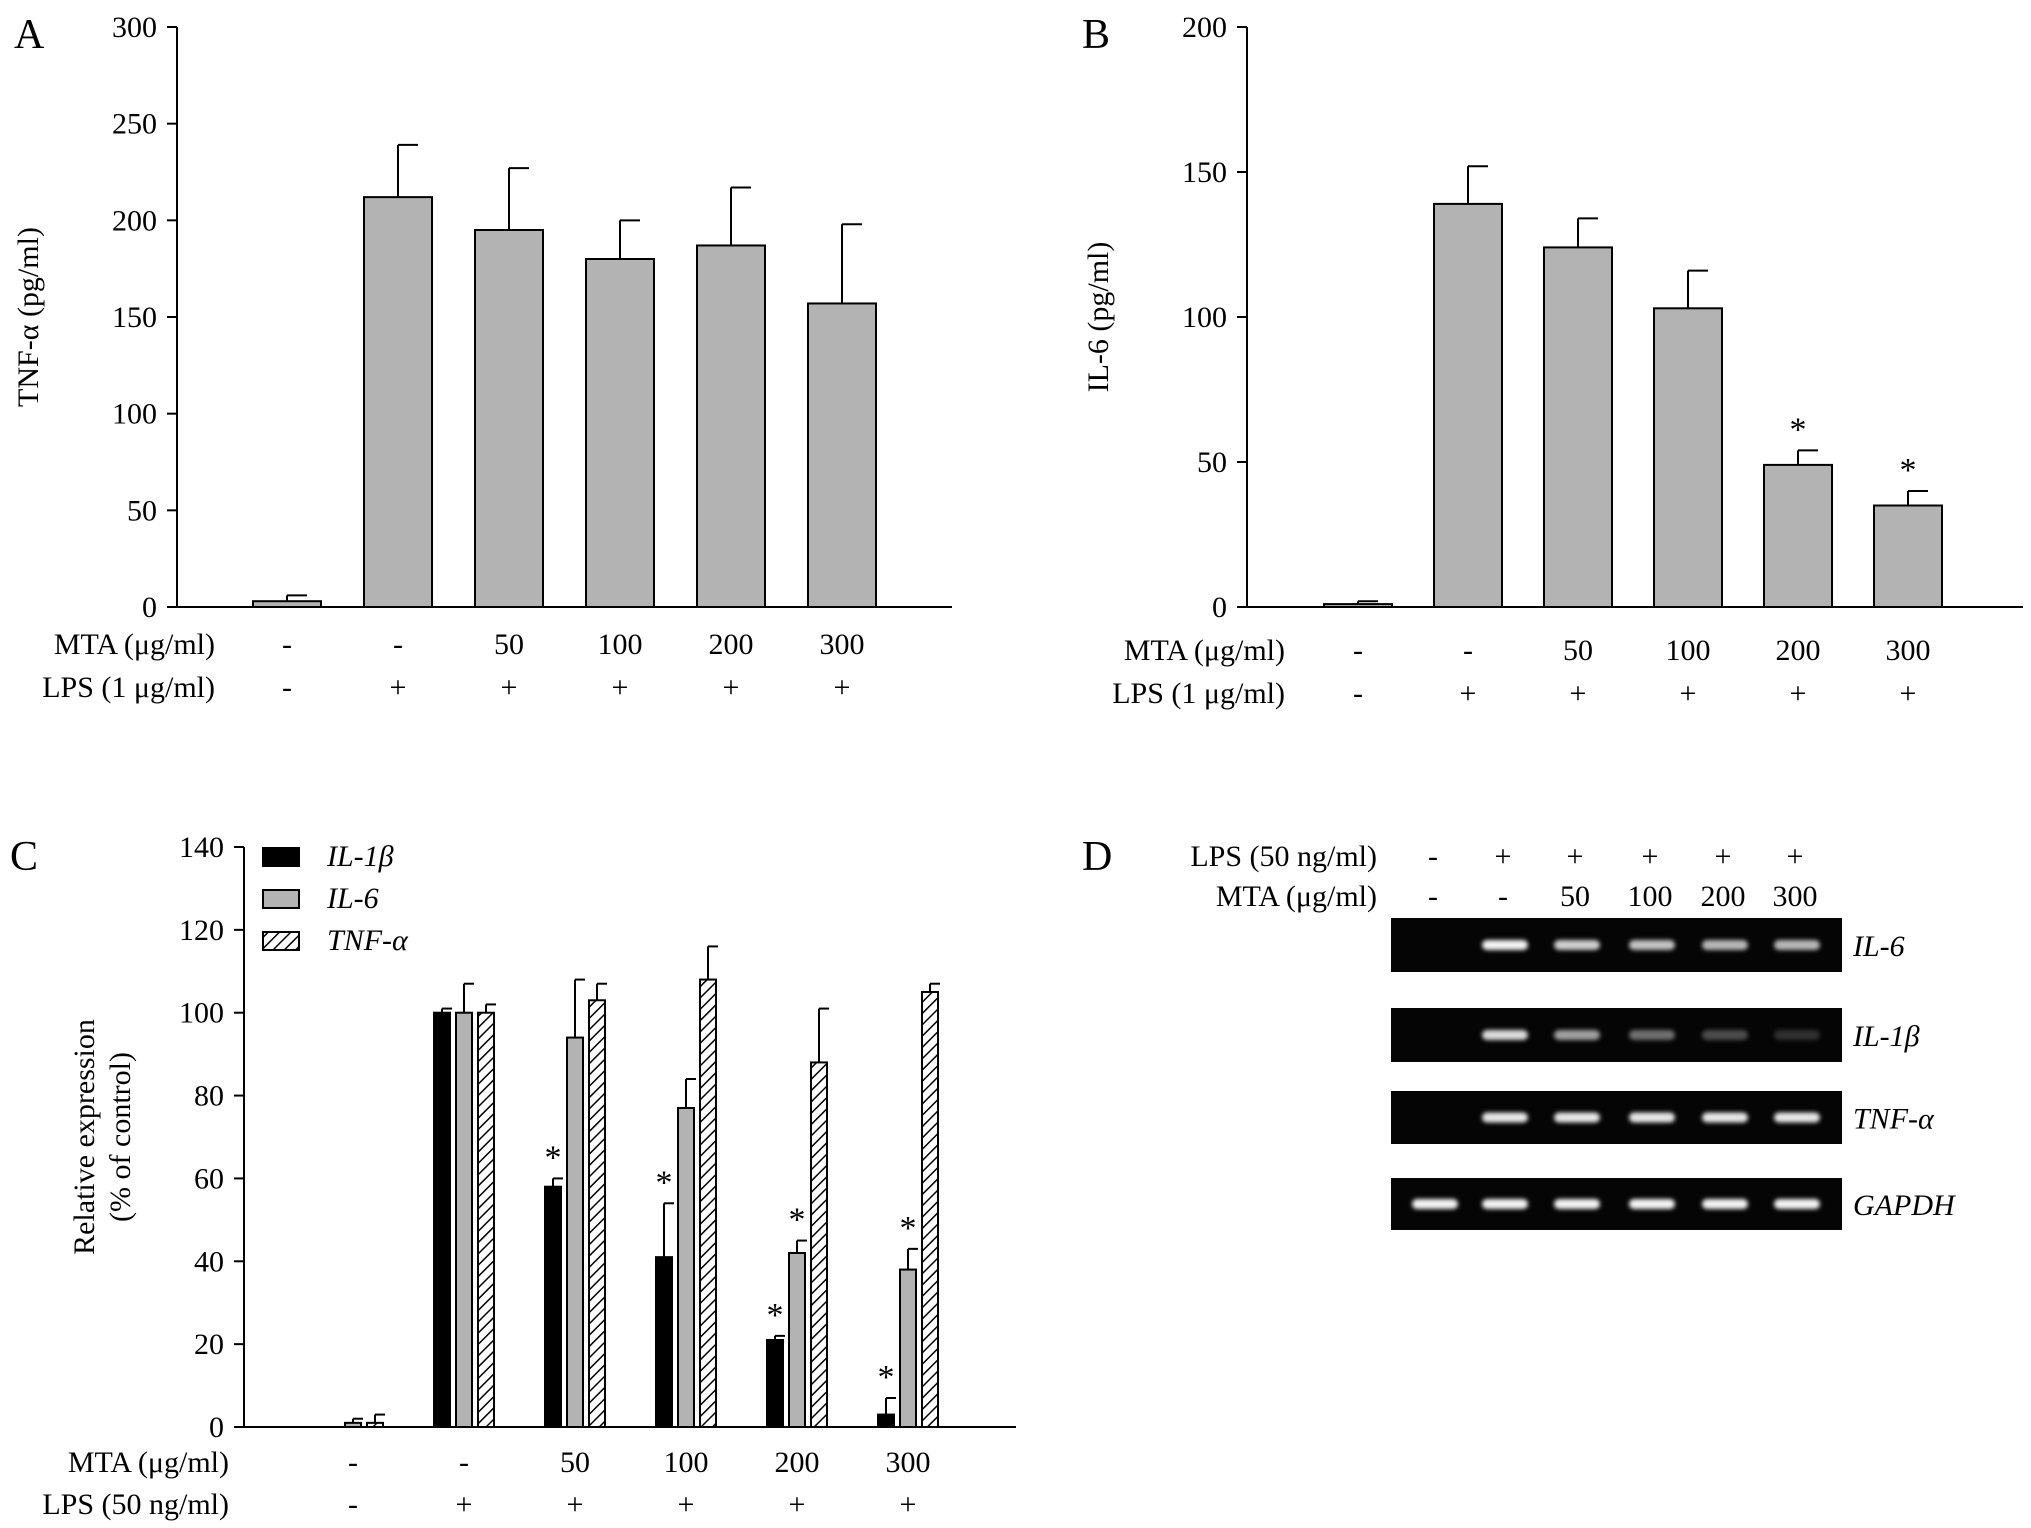 The height and width of the screenshot is (1528, 2031). I want to click on panel-letter-d: D, so click(1097, 857).